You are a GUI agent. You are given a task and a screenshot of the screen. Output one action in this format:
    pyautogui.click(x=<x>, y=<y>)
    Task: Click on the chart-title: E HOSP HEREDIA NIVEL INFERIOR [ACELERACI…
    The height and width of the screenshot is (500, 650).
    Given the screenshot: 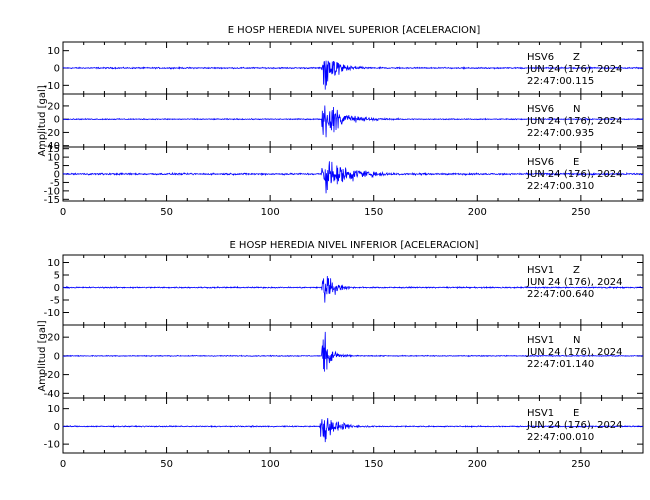 What is the action you would take?
    pyautogui.click(x=353, y=245)
    